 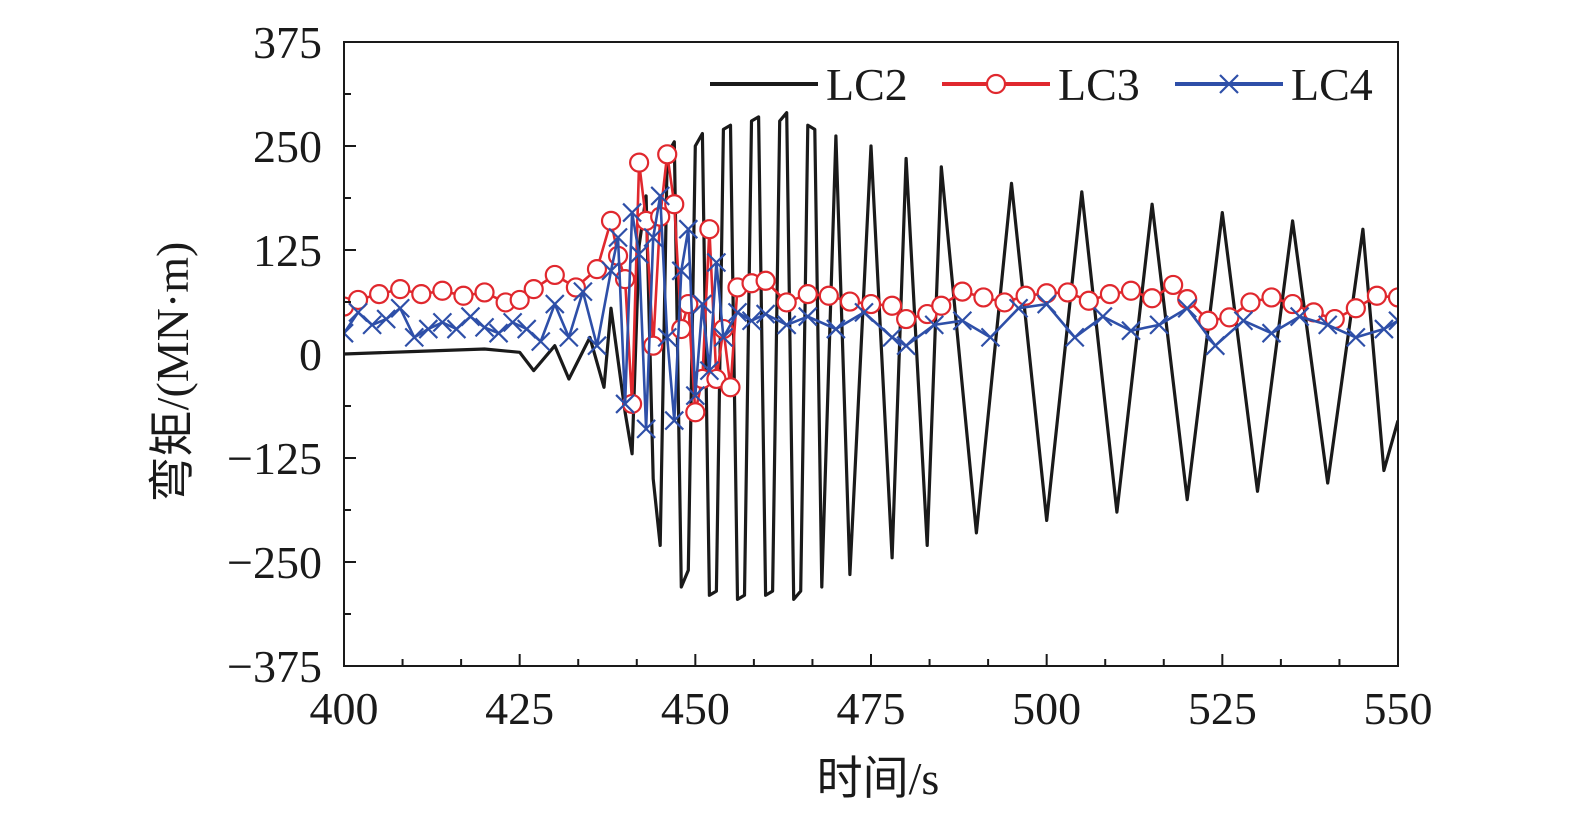 I want to click on y-tick-label: 250, so click(x=287, y=146).